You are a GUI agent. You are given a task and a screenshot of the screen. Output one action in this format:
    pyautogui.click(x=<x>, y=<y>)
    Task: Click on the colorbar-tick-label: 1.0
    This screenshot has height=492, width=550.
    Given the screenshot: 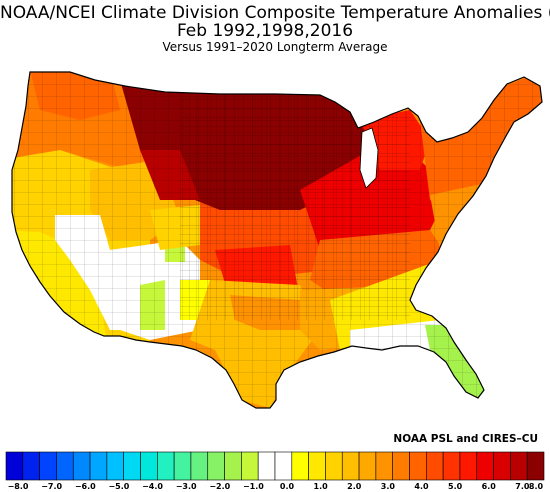 What is the action you would take?
    pyautogui.click(x=320, y=486)
    